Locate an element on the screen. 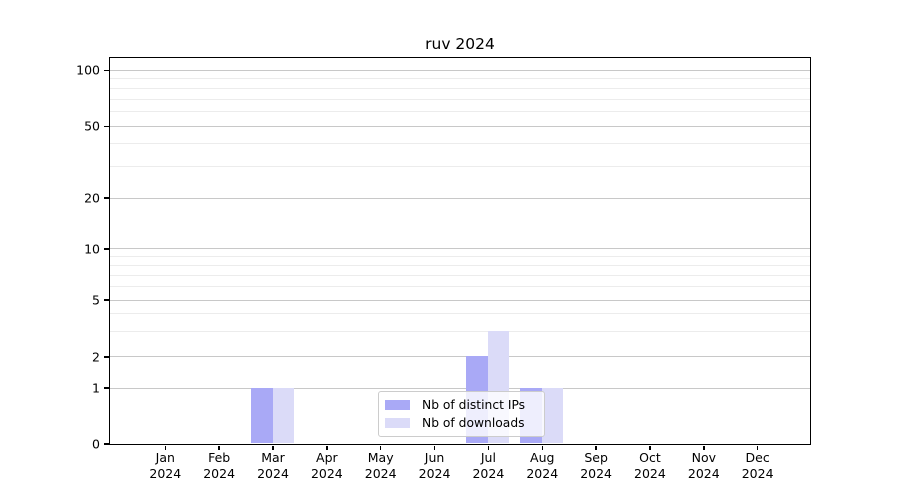  legend-swatch-nb-of-downloads is located at coordinates (397, 423).